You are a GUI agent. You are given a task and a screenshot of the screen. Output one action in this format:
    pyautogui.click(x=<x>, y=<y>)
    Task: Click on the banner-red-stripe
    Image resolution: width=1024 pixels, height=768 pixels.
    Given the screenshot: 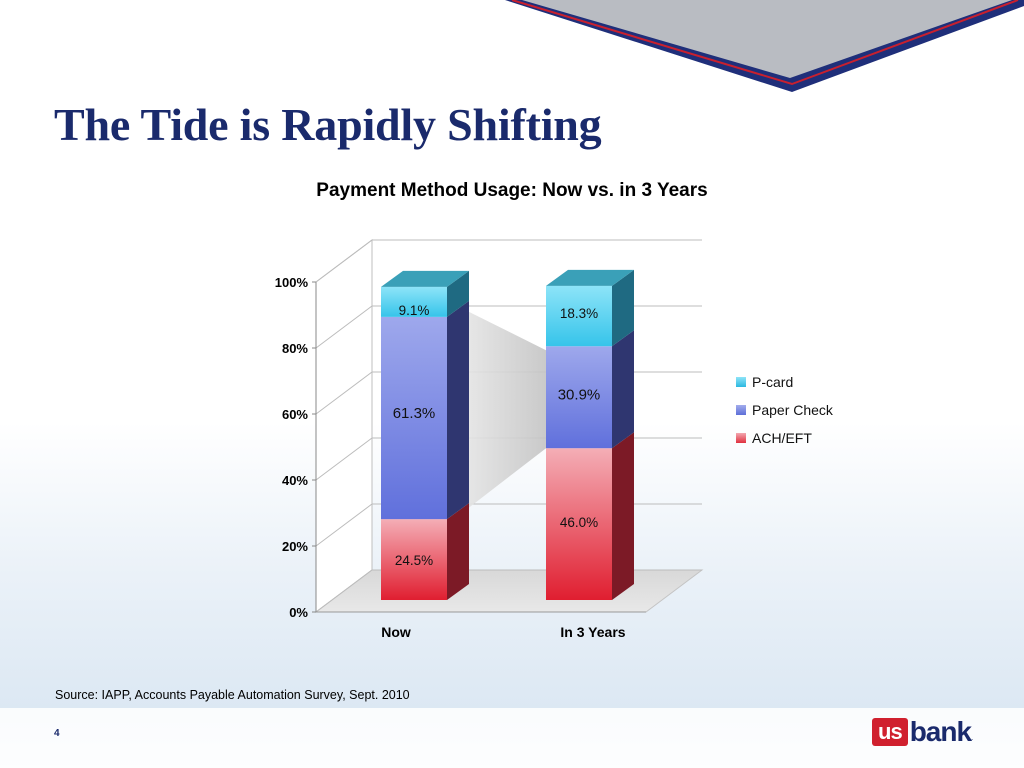 What is the action you would take?
    pyautogui.click(x=765, y=43)
    